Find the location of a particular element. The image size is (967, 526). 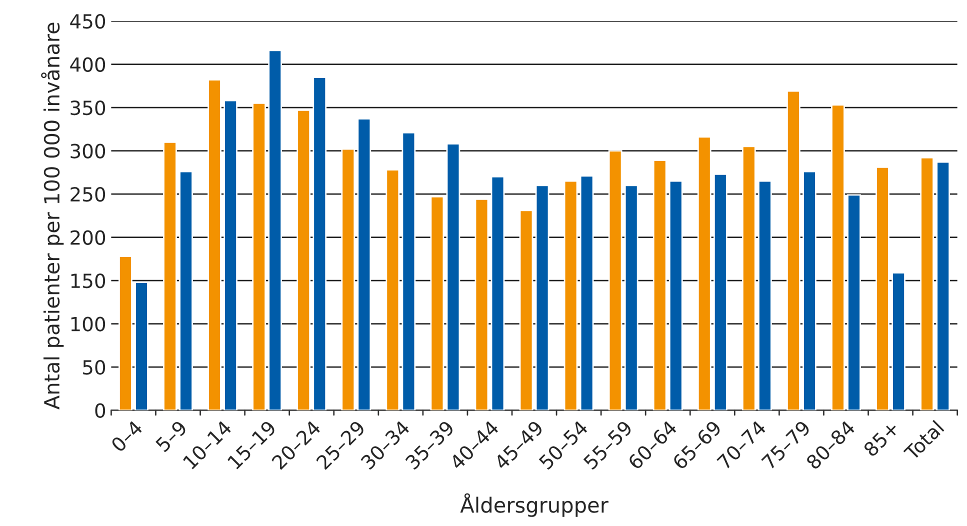

y-tick-label: 0 is located at coordinates (100, 410).